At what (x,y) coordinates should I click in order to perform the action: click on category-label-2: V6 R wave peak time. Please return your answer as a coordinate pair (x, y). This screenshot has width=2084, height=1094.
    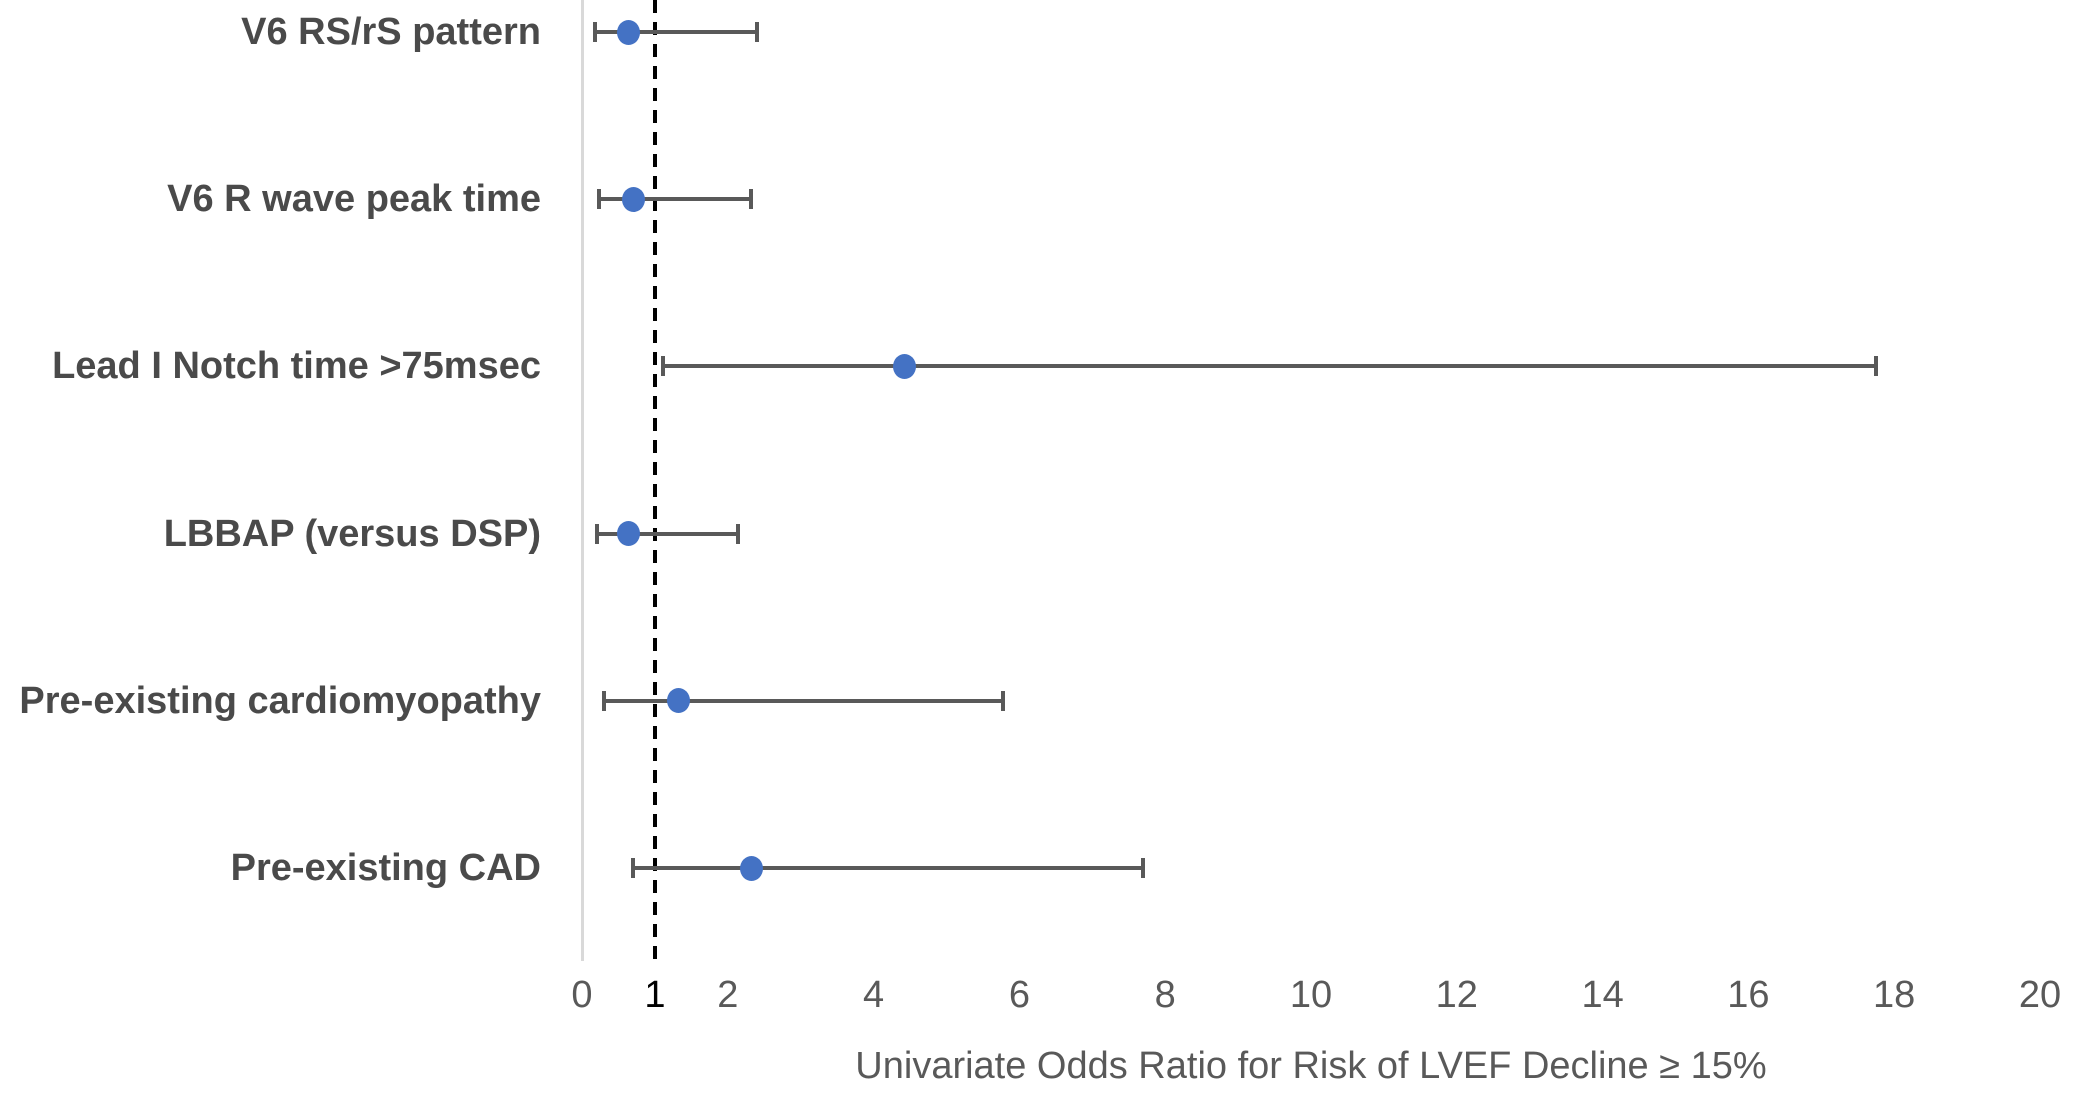
    Looking at the image, I should click on (354, 199).